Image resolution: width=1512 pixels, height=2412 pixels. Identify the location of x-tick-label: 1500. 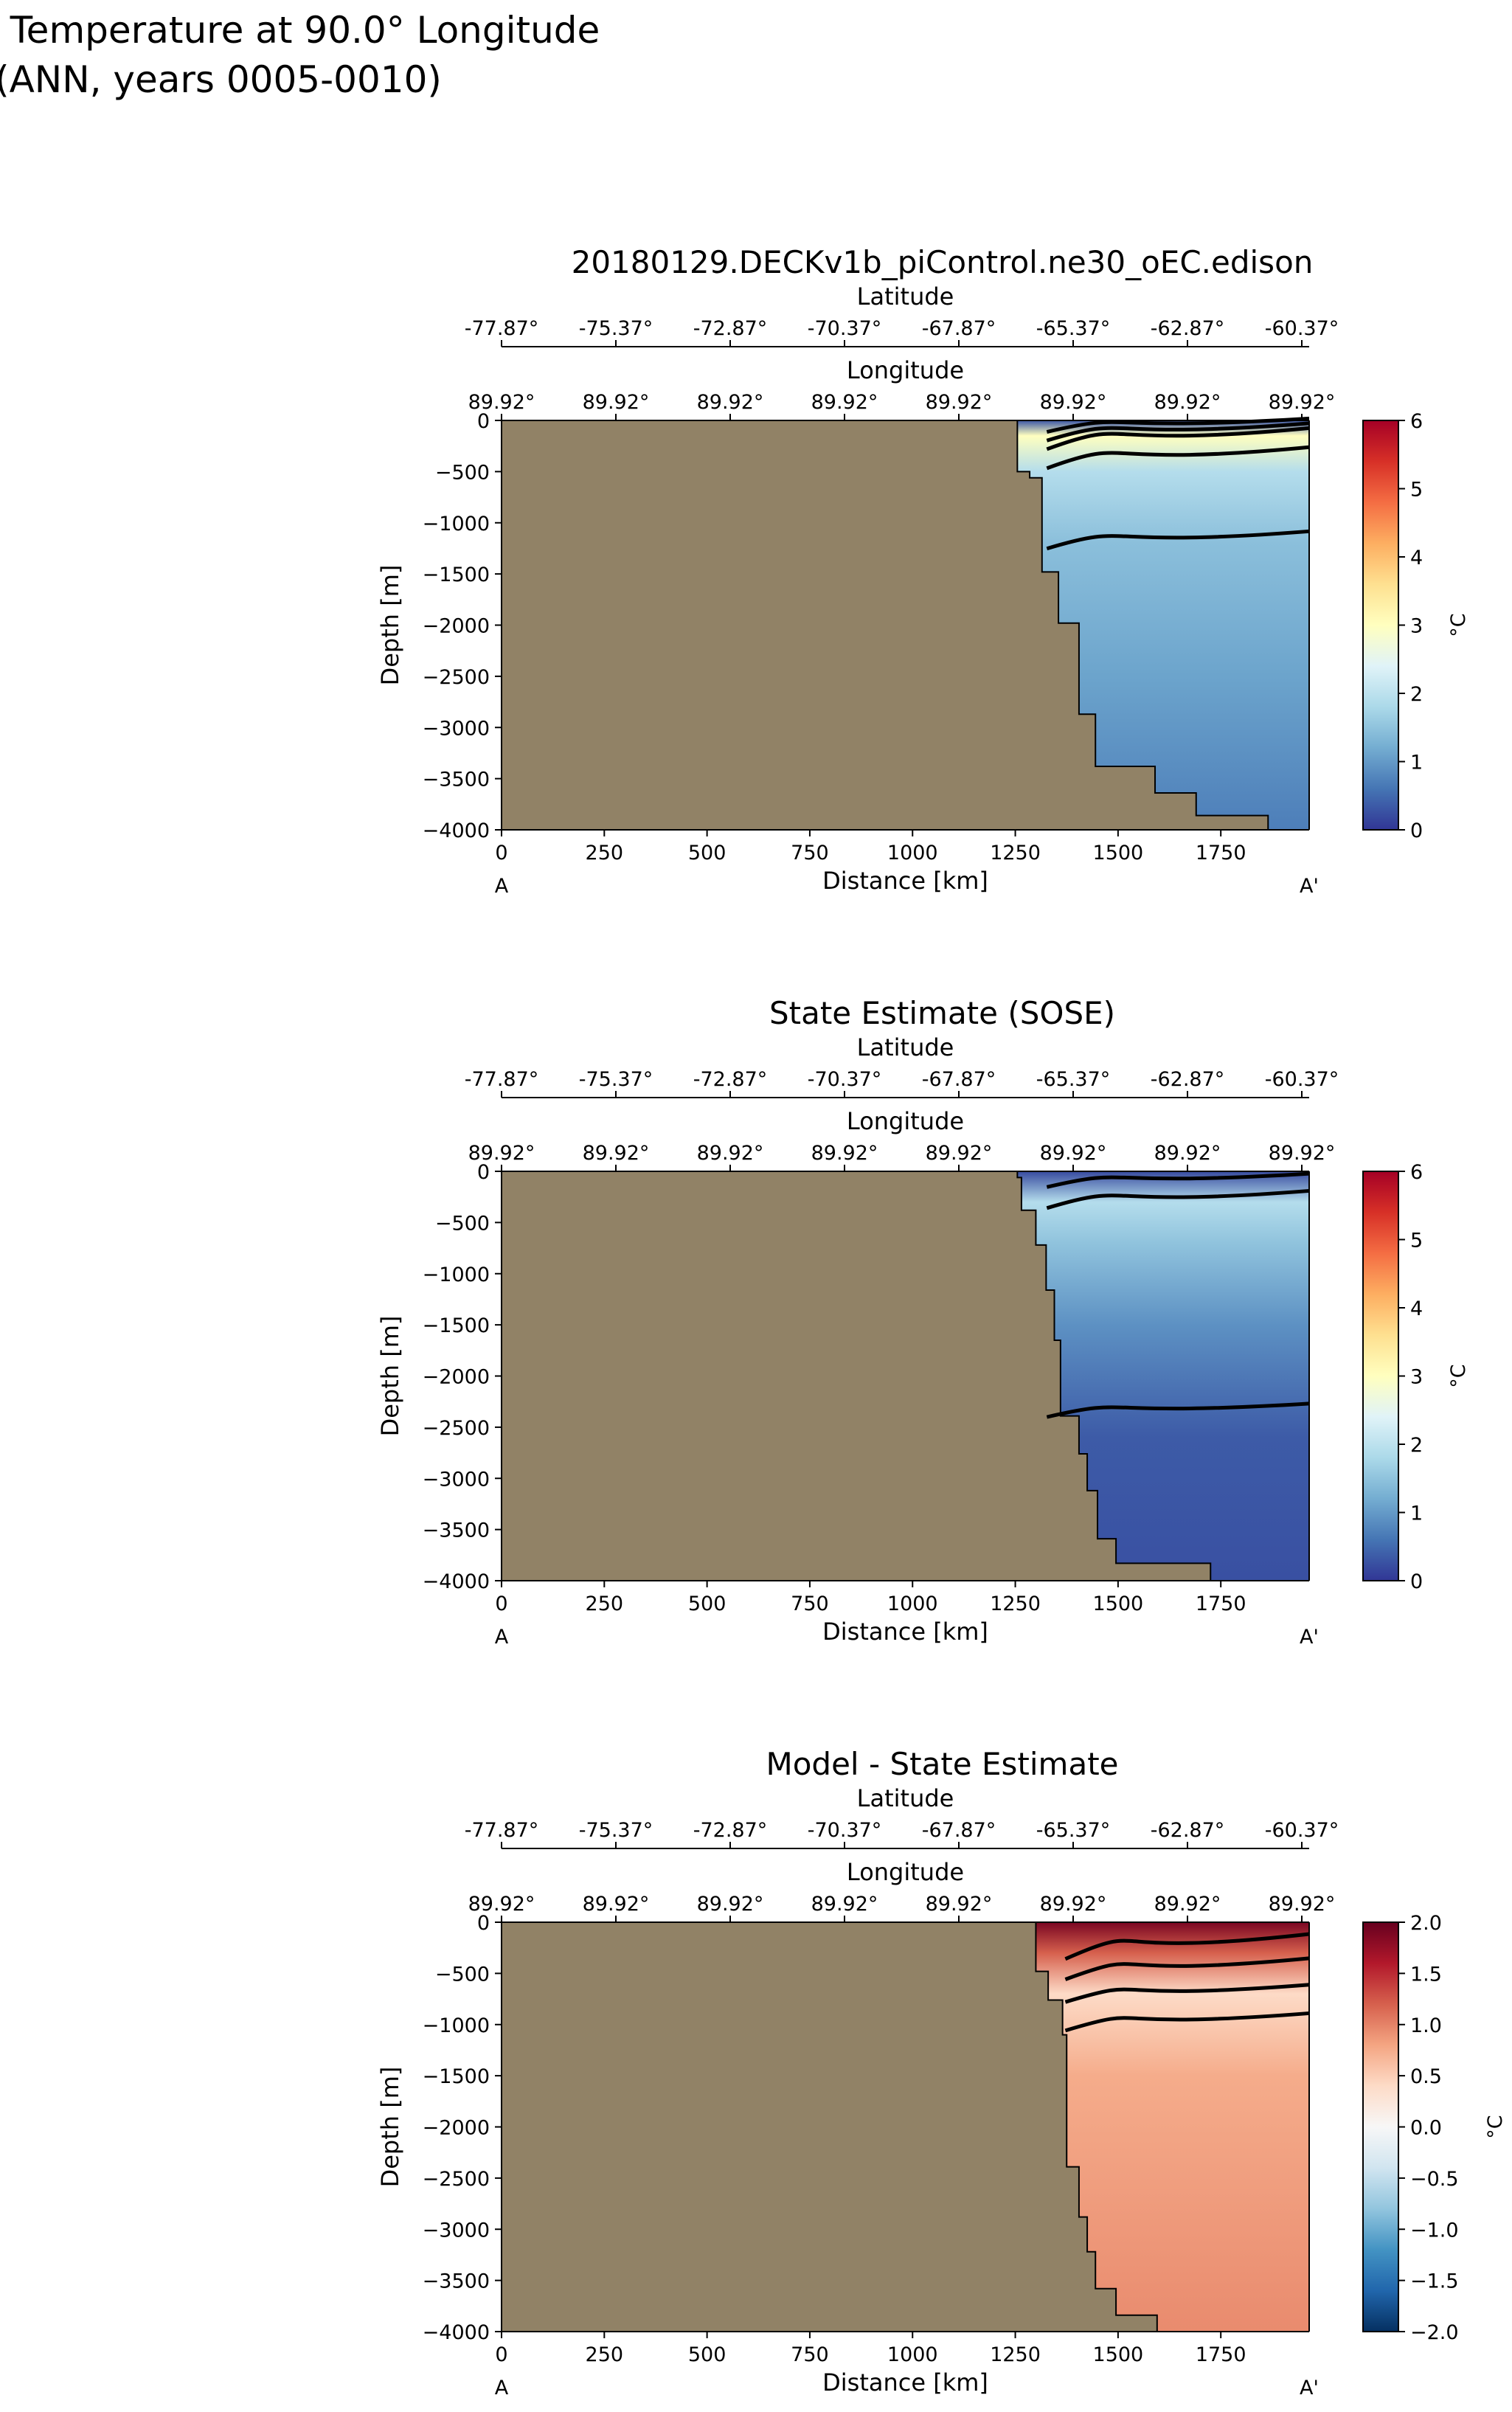
(1118, 2355).